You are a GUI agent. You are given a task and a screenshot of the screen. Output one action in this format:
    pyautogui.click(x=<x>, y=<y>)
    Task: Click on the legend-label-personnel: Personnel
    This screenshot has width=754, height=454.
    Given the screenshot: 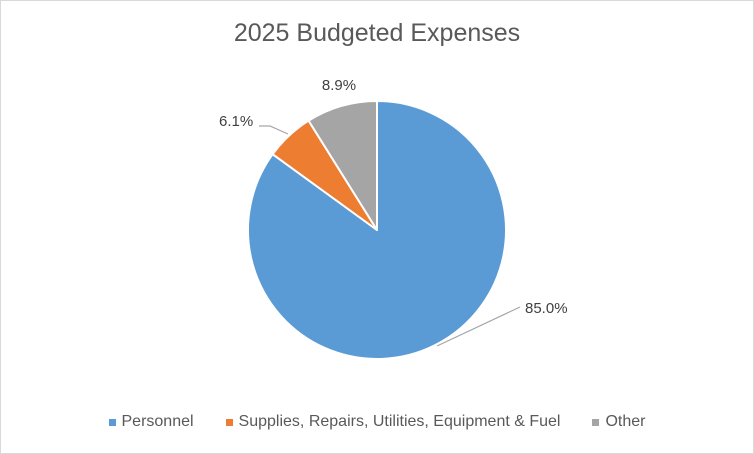 What is the action you would take?
    pyautogui.click(x=157, y=421)
    